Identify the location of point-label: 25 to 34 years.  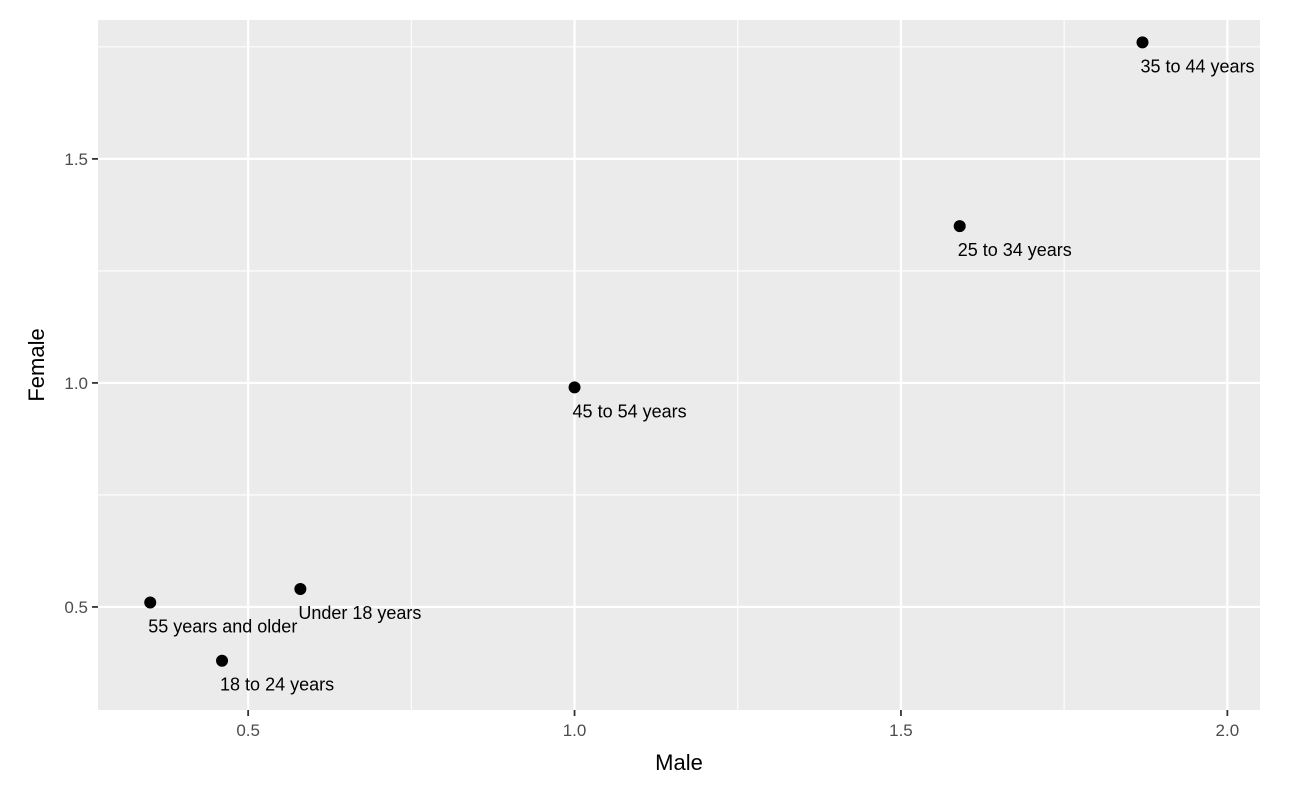
(1015, 250).